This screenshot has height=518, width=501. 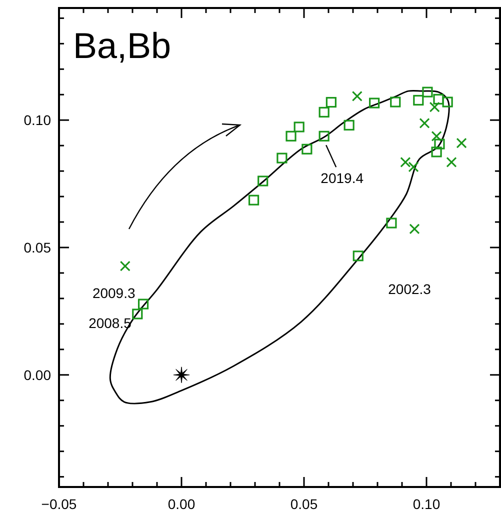 What do you see at coordinates (38, 374) in the screenshot?
I see `y-tick-label: 0.00` at bounding box center [38, 374].